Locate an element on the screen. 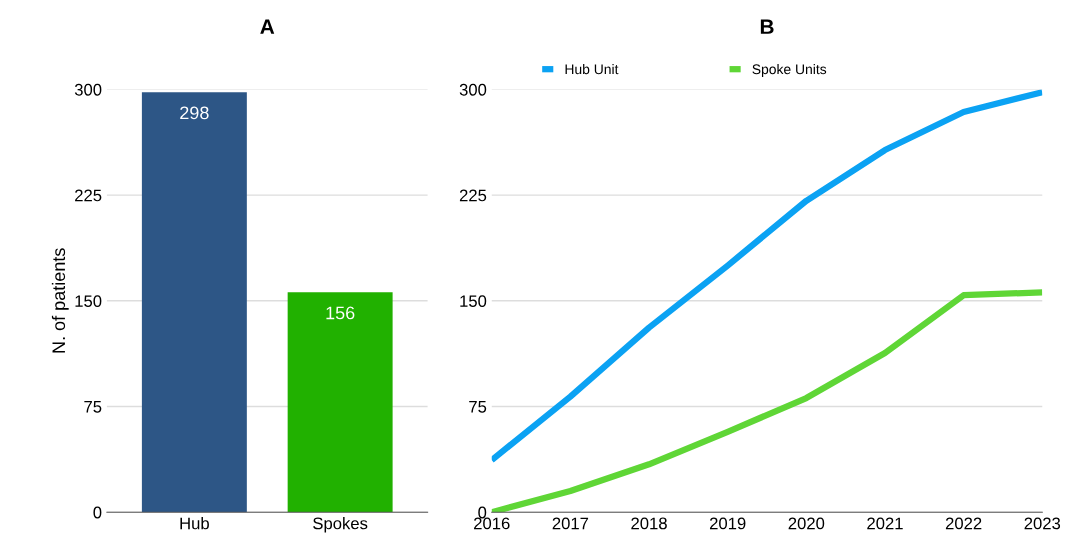 The image size is (1069, 542). legend-label: Hub Unit is located at coordinates (592, 69).